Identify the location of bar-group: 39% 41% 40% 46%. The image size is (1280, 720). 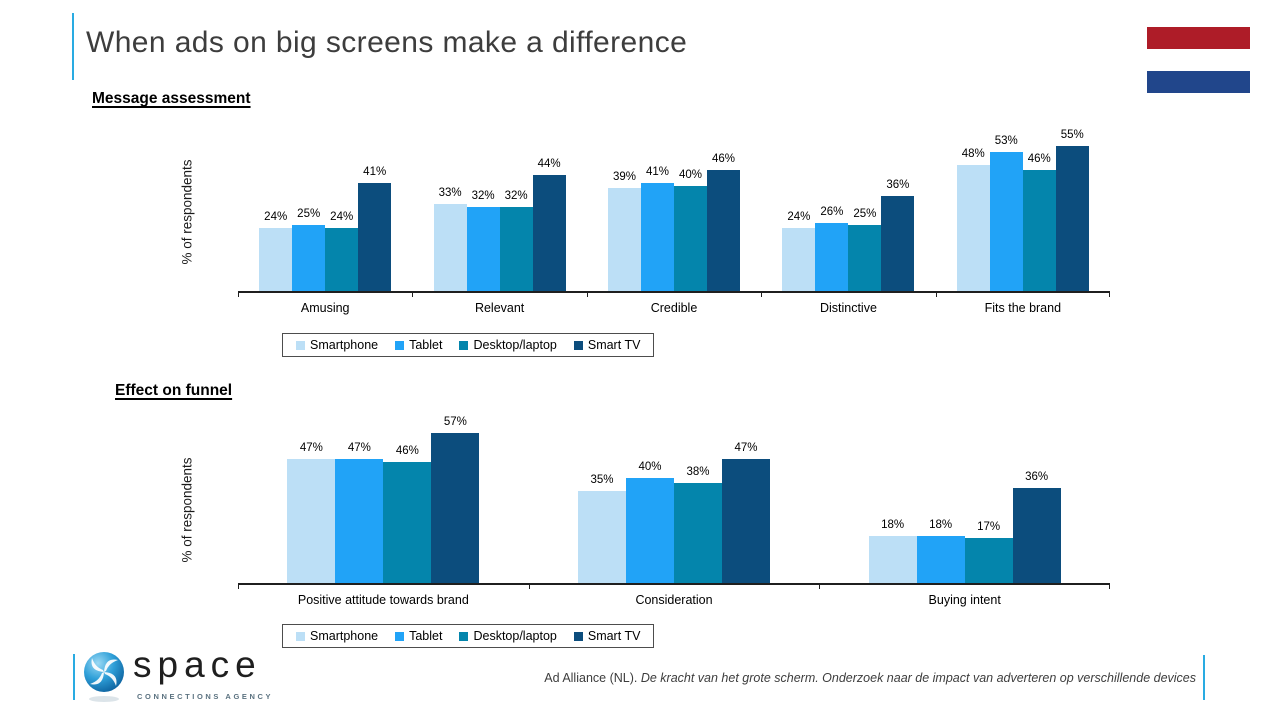
(674, 210).